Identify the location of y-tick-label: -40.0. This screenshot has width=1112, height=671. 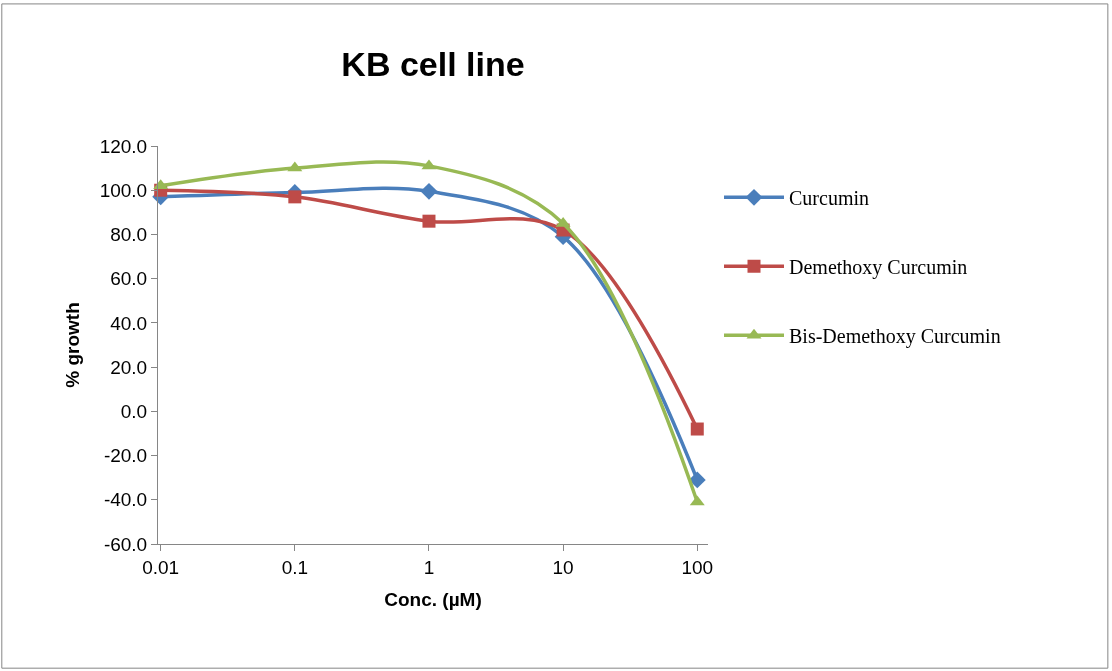
(125, 500).